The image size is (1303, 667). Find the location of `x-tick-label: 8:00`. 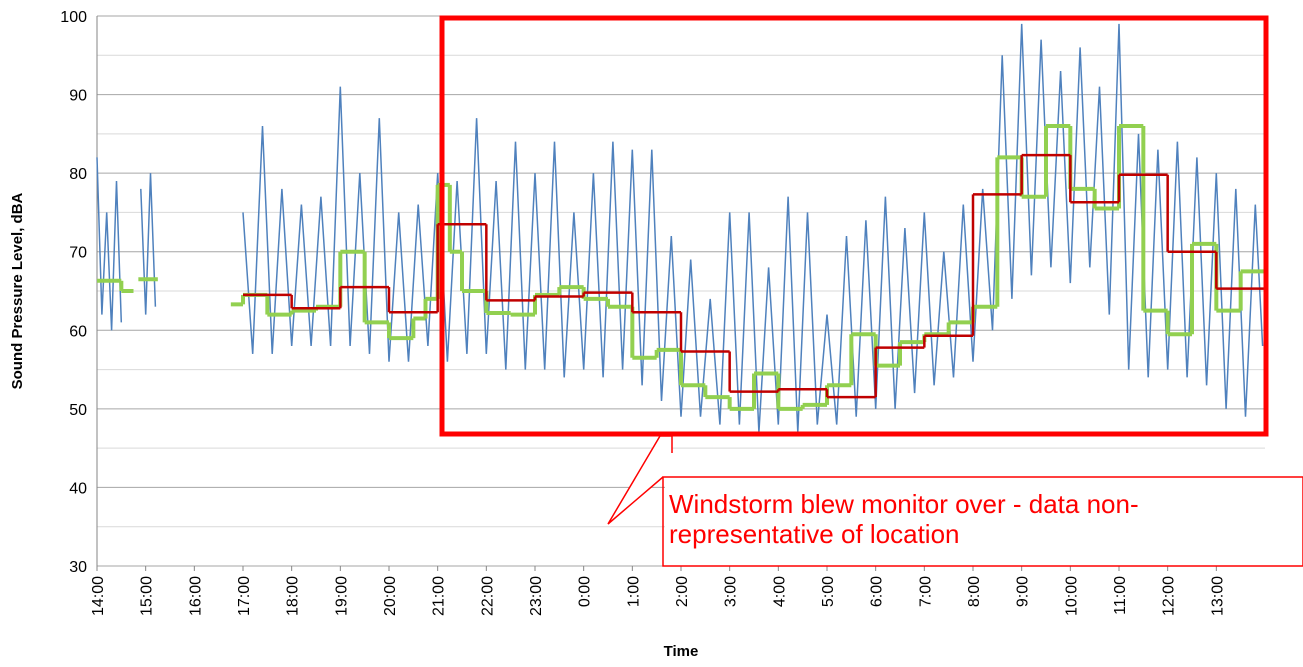

x-tick-label: 8:00 is located at coordinates (974, 591).